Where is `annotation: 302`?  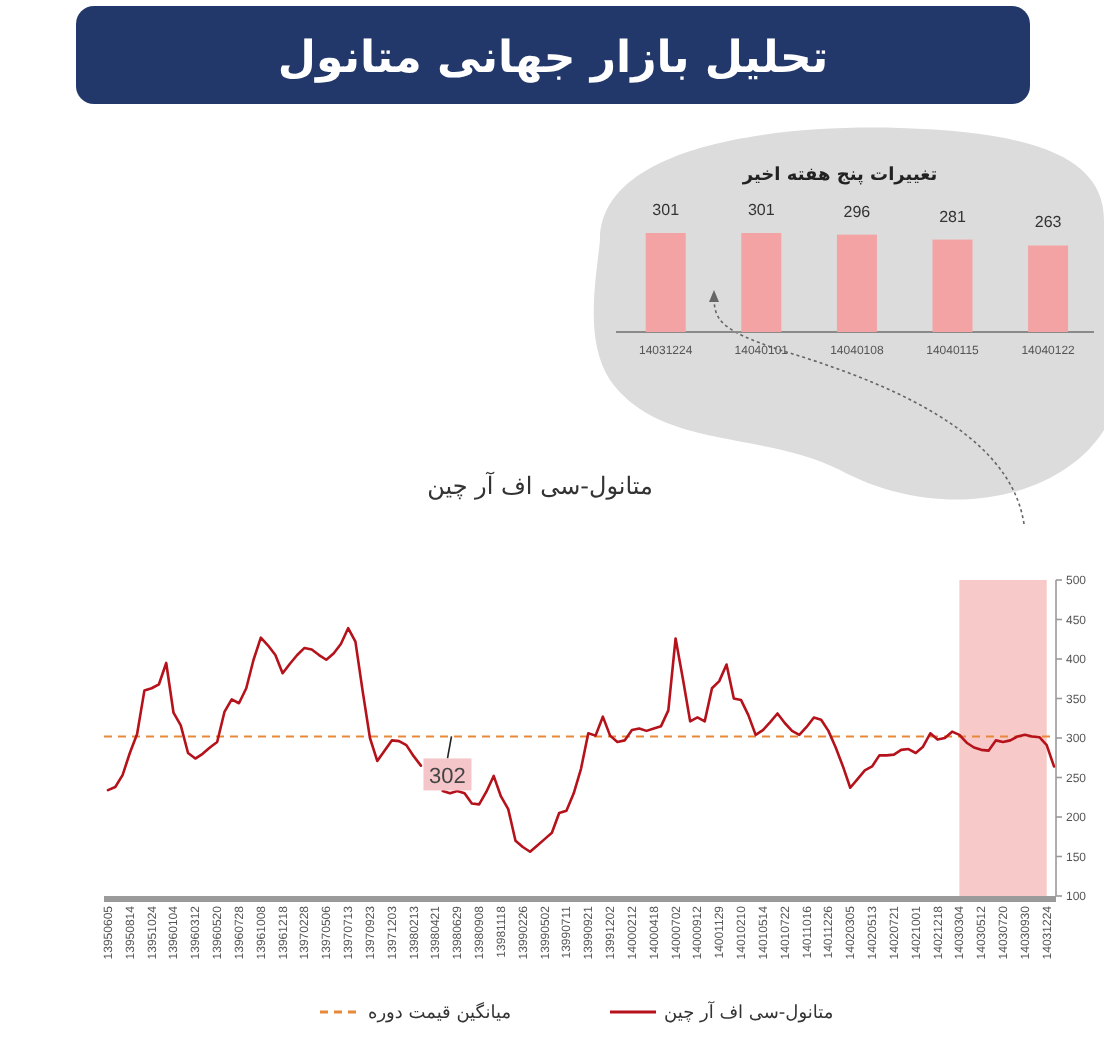
annotation: 302 is located at coordinates (447, 777).